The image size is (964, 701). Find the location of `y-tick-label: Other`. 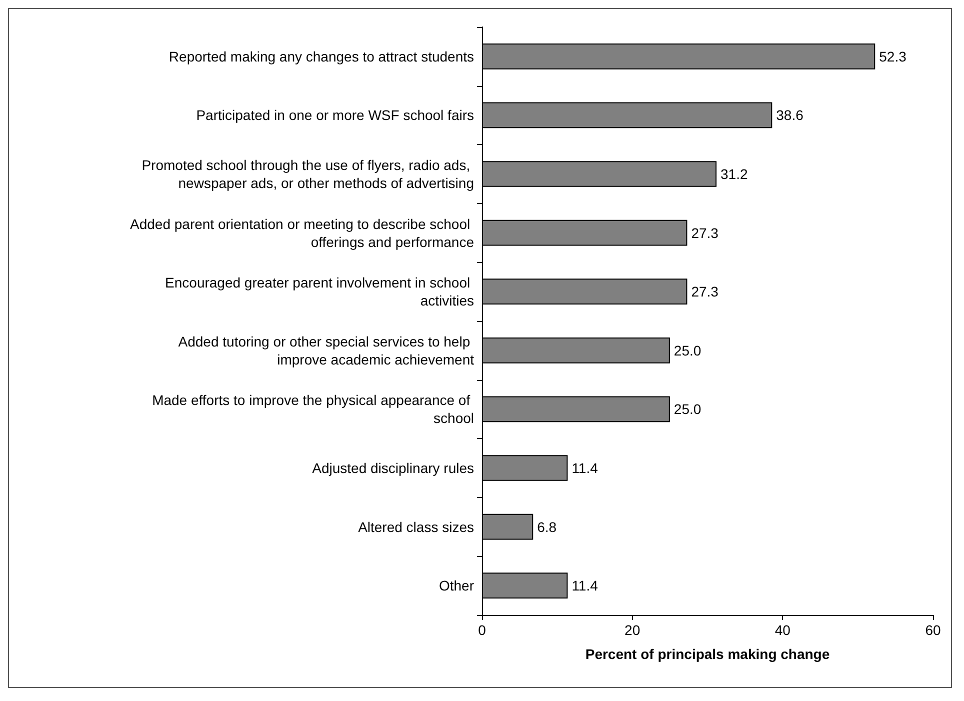

y-tick-label: Other is located at coordinates (456, 586).